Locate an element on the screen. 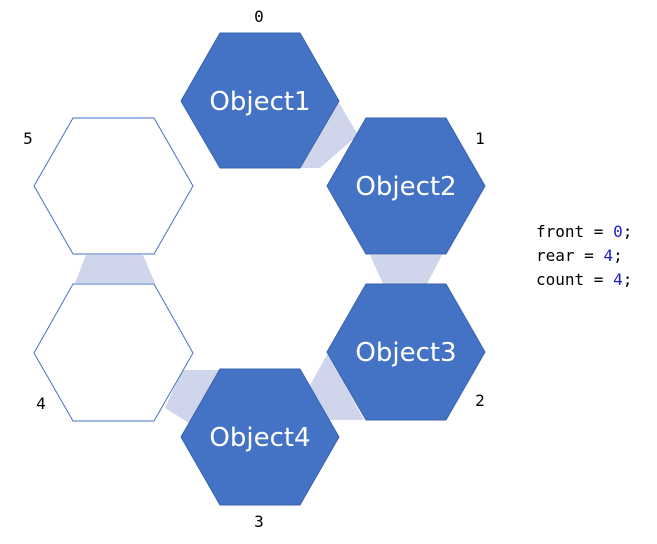  code-line-count: count = 4; is located at coordinates (584, 280).